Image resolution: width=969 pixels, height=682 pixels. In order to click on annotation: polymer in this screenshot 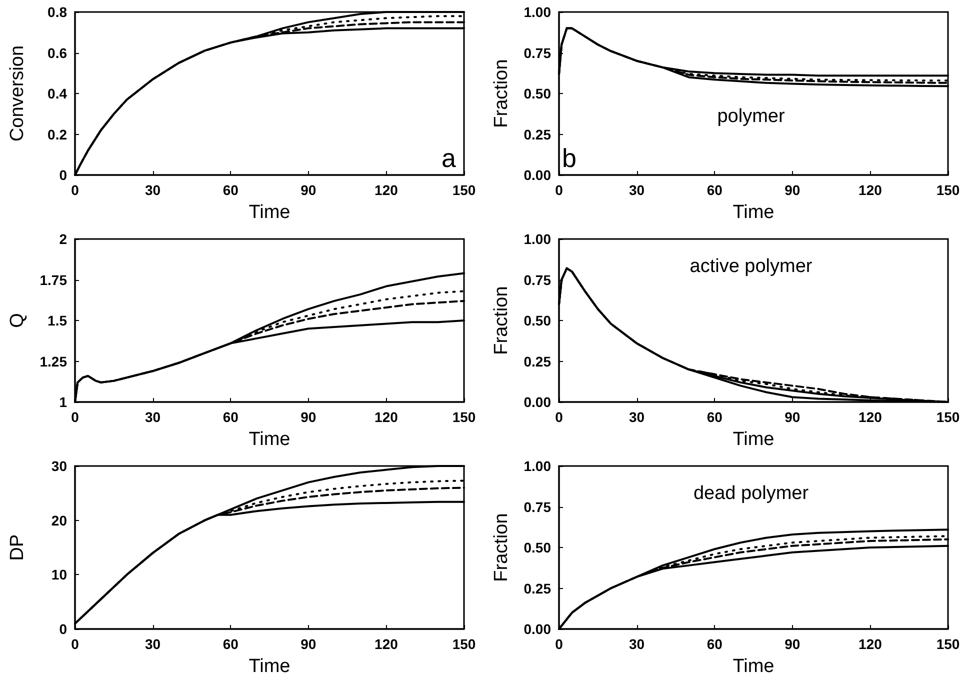, I will do `click(751, 116)`.